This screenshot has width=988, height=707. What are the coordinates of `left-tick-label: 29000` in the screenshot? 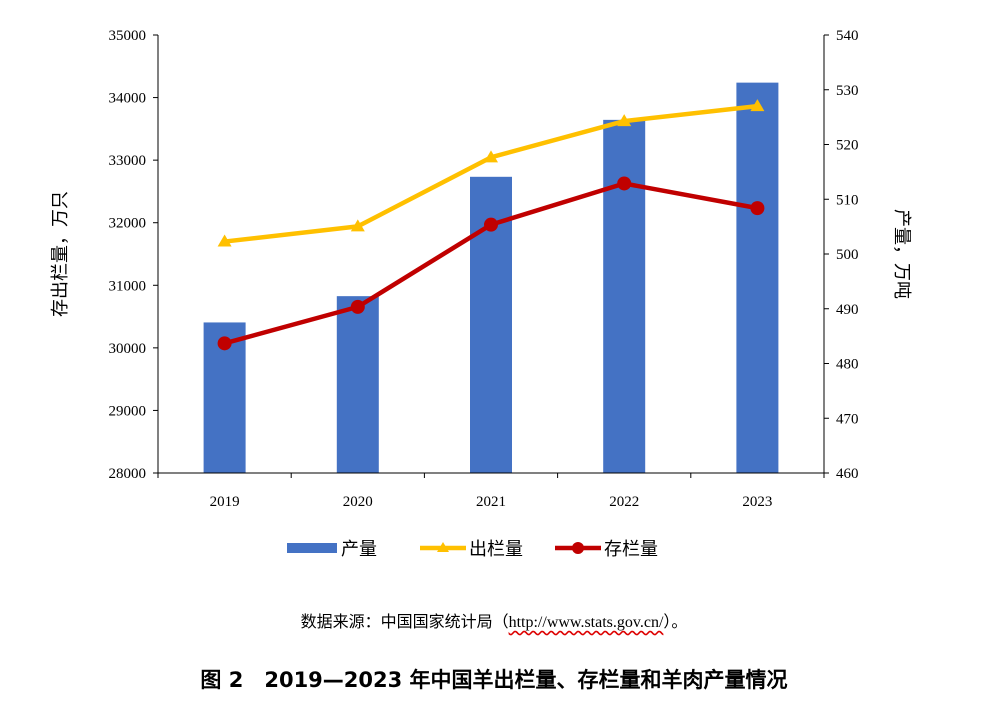 It's located at (128, 411).